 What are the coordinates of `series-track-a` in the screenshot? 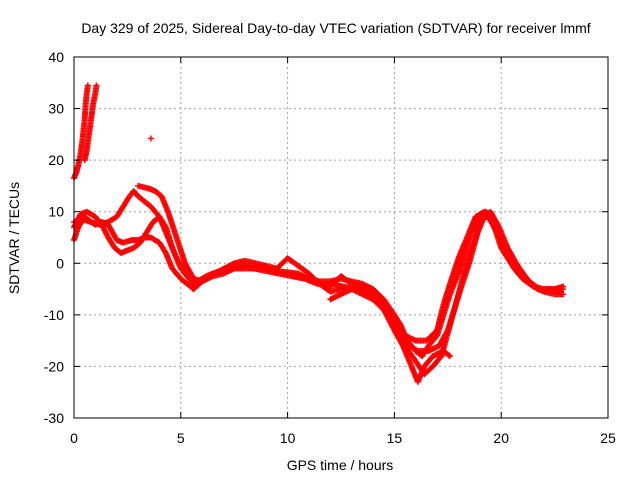 It's located at (81, 132).